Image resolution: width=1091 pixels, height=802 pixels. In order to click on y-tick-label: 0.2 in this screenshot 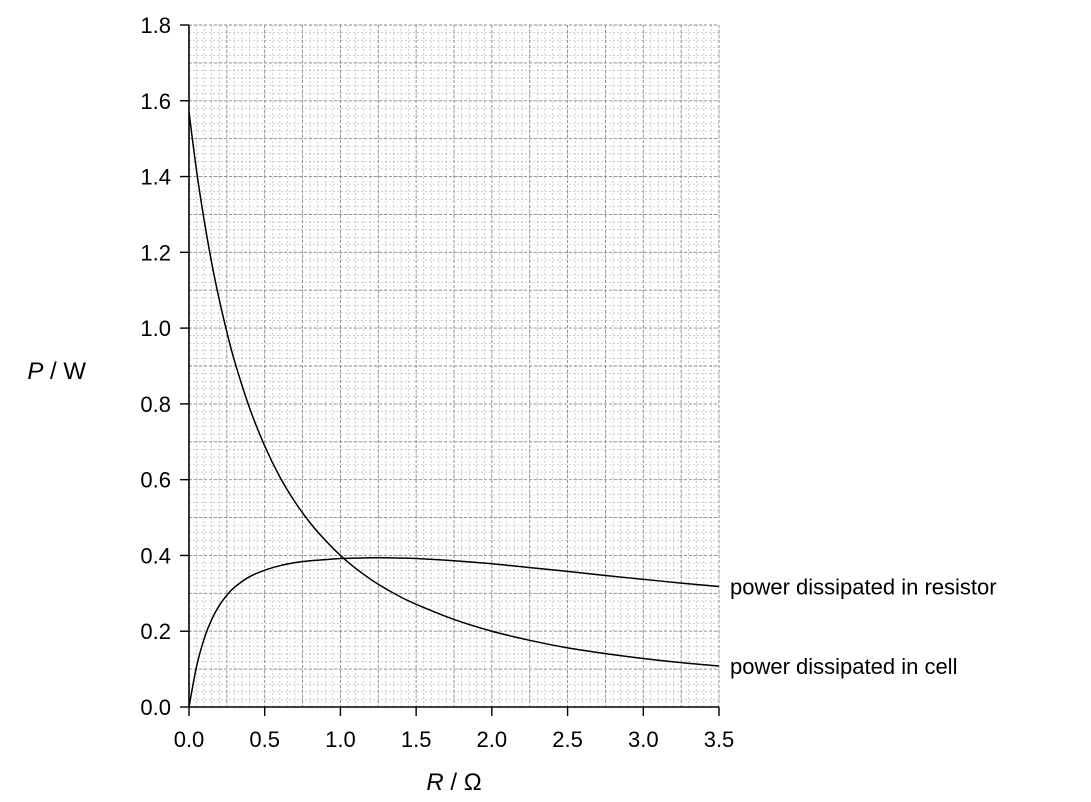, I will do `click(155, 631)`.